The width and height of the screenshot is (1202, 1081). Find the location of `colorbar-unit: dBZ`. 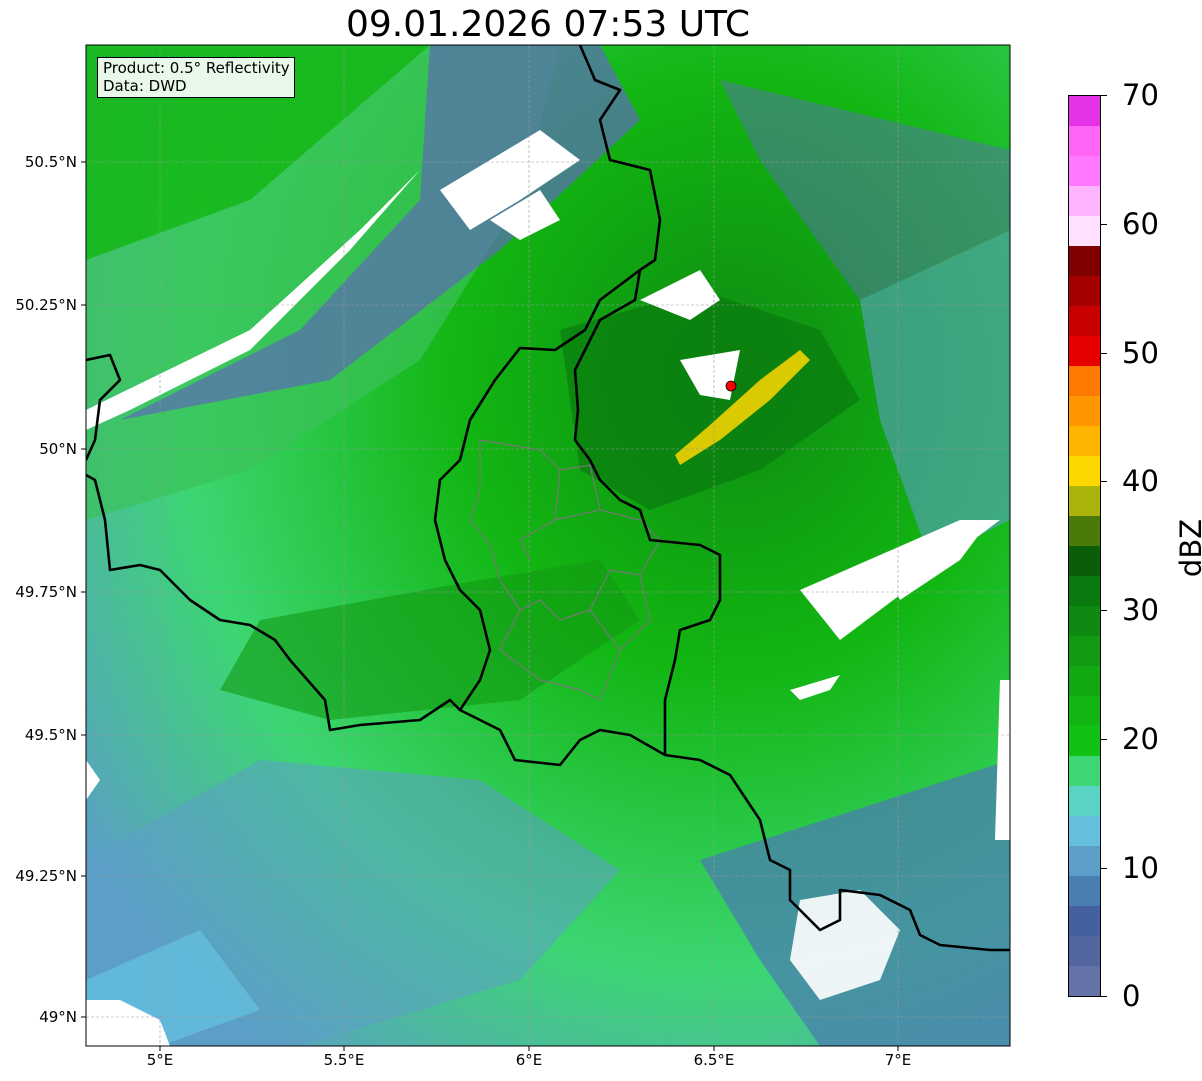

colorbar-unit: dBZ is located at coordinates (1188, 548).